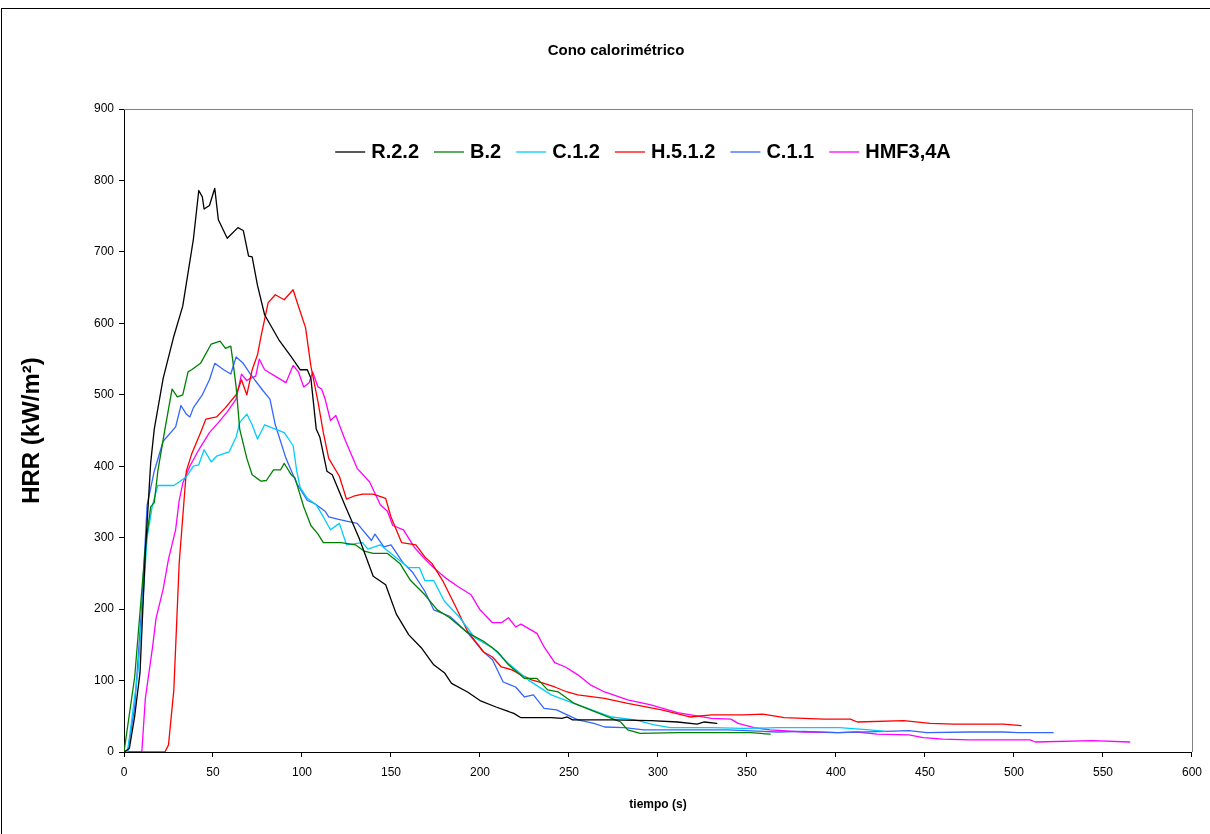 The image size is (1210, 834). Describe the element at coordinates (576, 150) in the screenshot. I see `legend-label: C.1.2` at that location.